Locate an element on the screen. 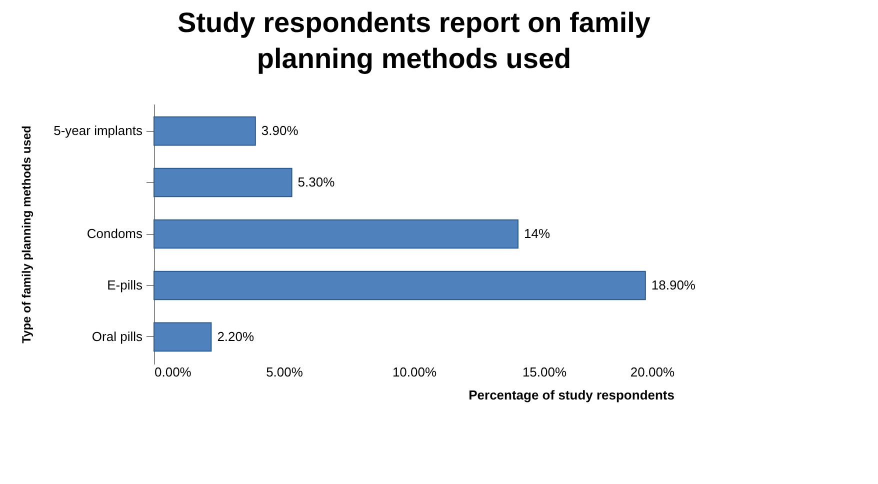 This screenshot has height=484, width=878. x-tick-label: 5.00% is located at coordinates (285, 372).